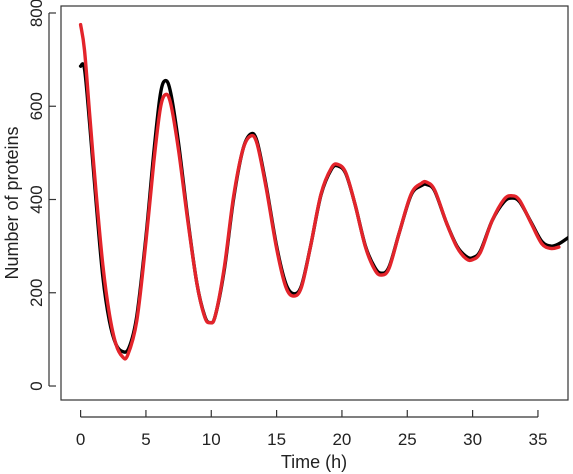 Image resolution: width=573 pixels, height=474 pixels. What do you see at coordinates (537, 439) in the screenshot?
I see `x-tick-label: 35` at bounding box center [537, 439].